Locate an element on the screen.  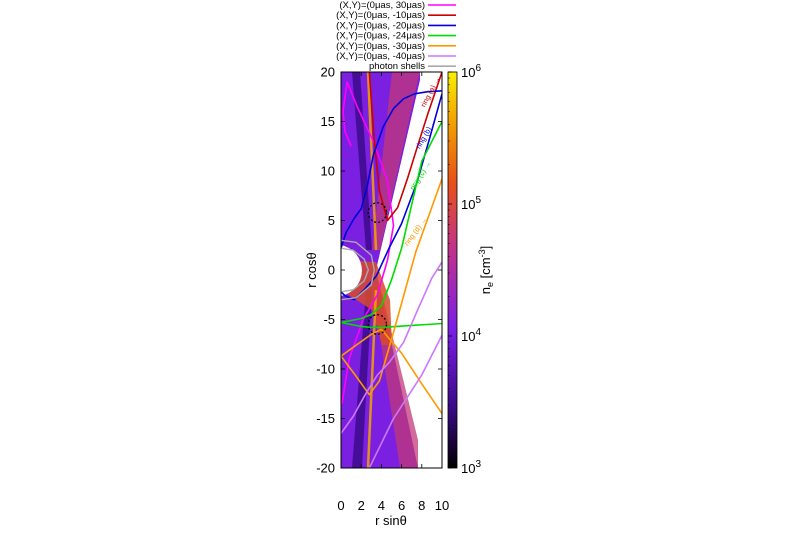
density-inner-band-lower is located at coordinates (362, 379).